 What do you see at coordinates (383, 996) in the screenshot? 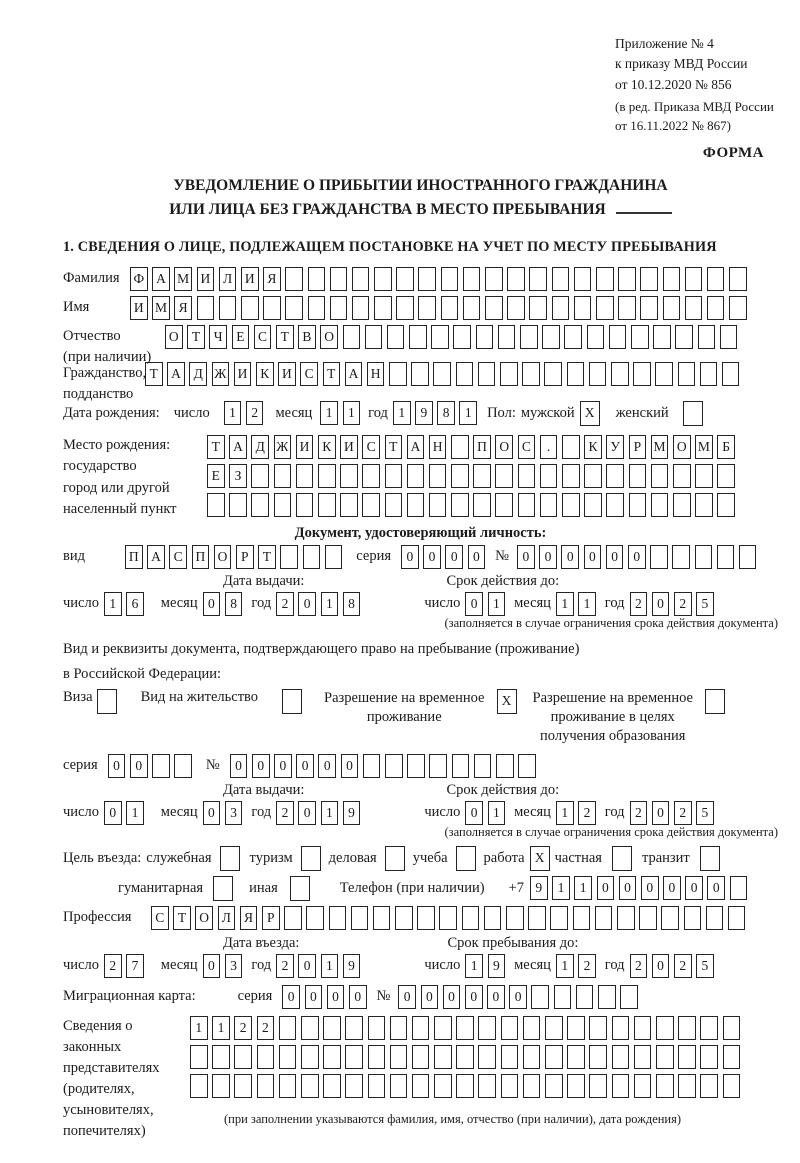
I see `migration-number-label: №` at bounding box center [383, 996].